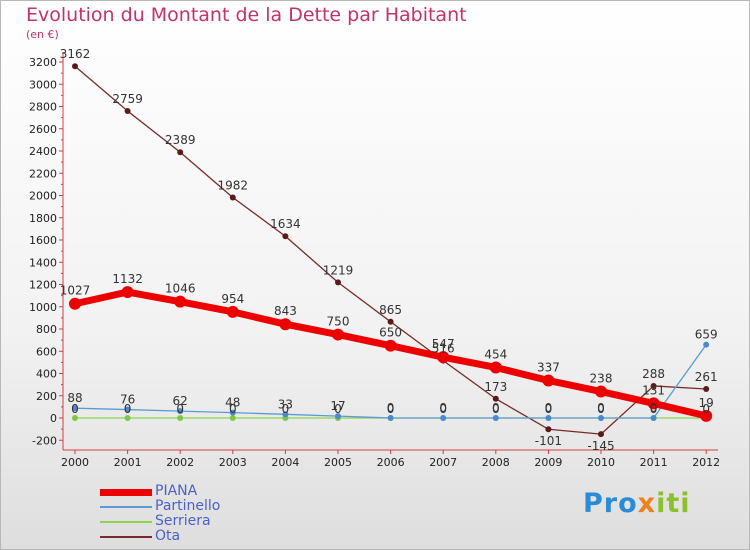 Image resolution: width=750 pixels, height=550 pixels. Describe the element at coordinates (647, 503) in the screenshot. I see `logo-part-2: x` at that location.